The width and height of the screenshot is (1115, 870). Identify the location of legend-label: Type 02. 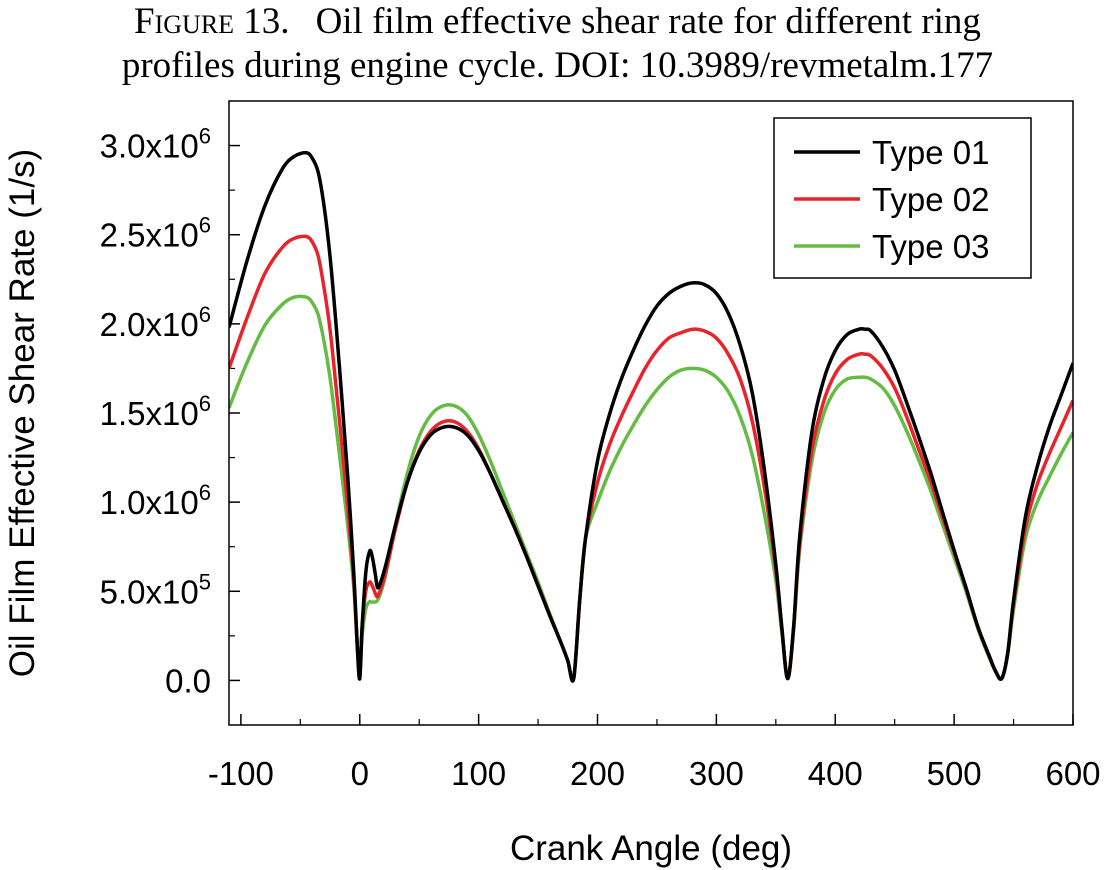
(930, 199).